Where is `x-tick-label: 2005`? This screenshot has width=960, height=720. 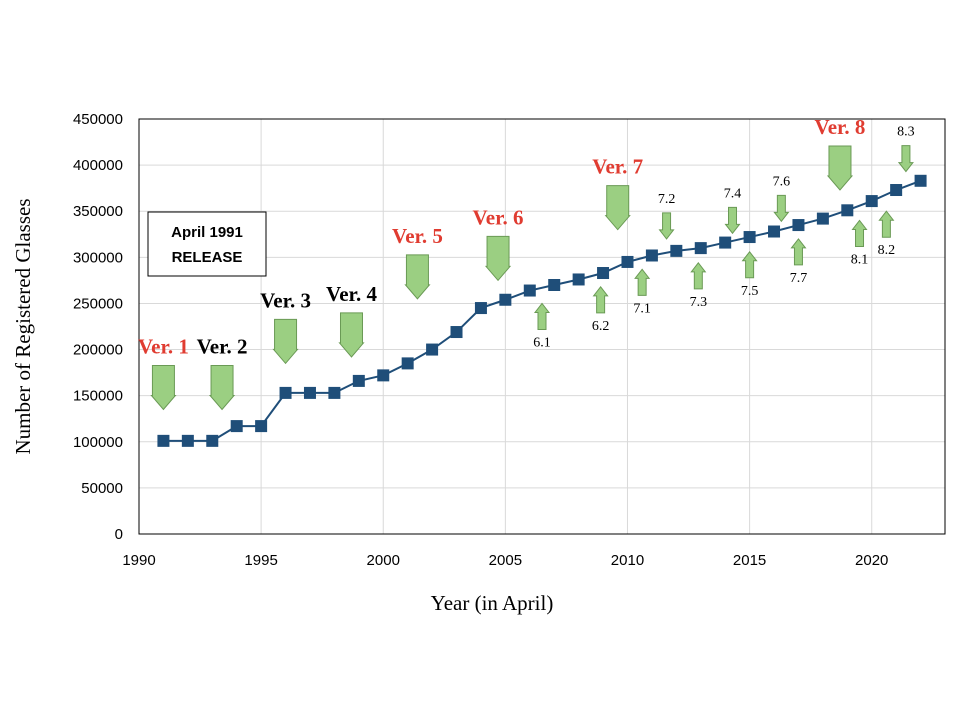
x-tick-label: 2005 is located at coordinates (505, 560).